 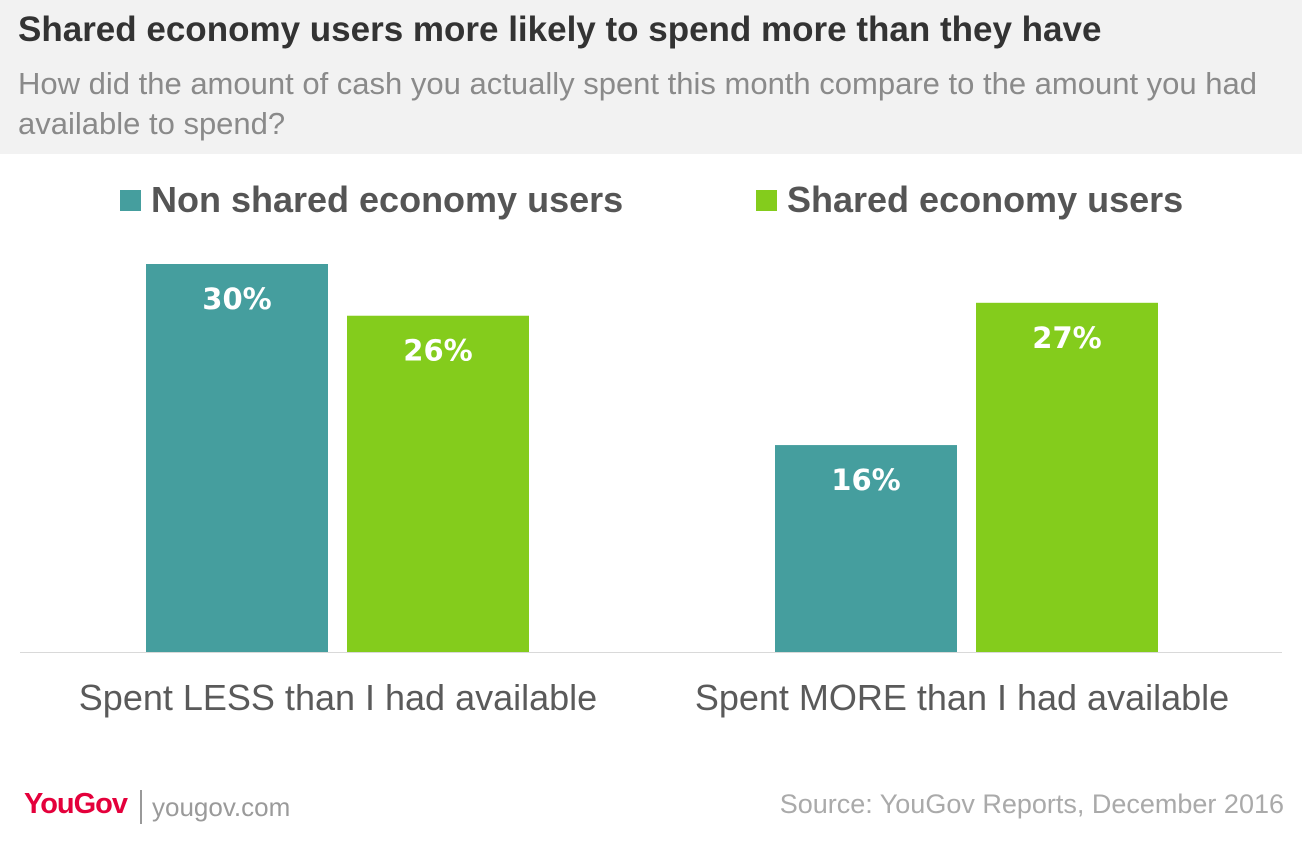 What do you see at coordinates (236, 299) in the screenshot?
I see `data-label-non-shared-less: 30%` at bounding box center [236, 299].